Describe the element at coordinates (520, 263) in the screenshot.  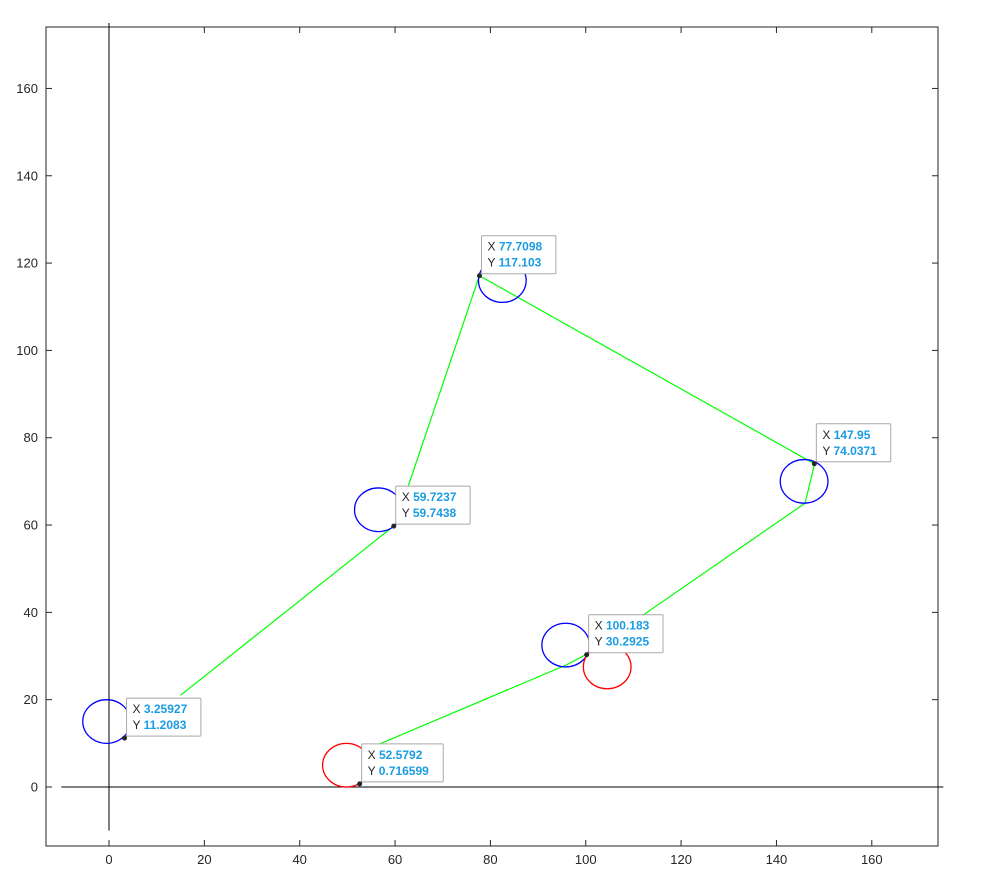
I see `datatip-y-value: 117.103` at that location.